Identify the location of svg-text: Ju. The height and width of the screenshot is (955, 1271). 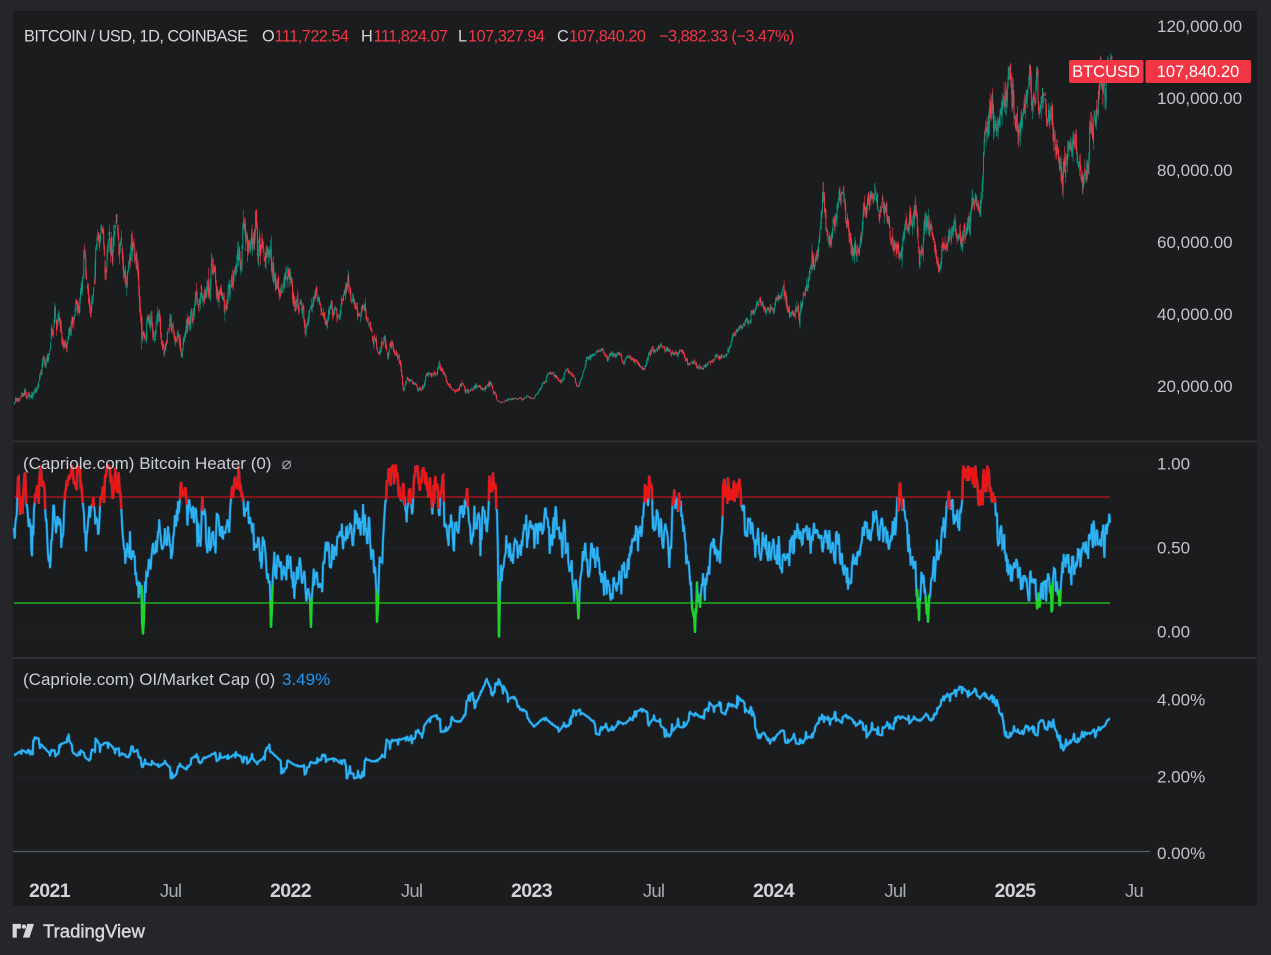
(1134, 890).